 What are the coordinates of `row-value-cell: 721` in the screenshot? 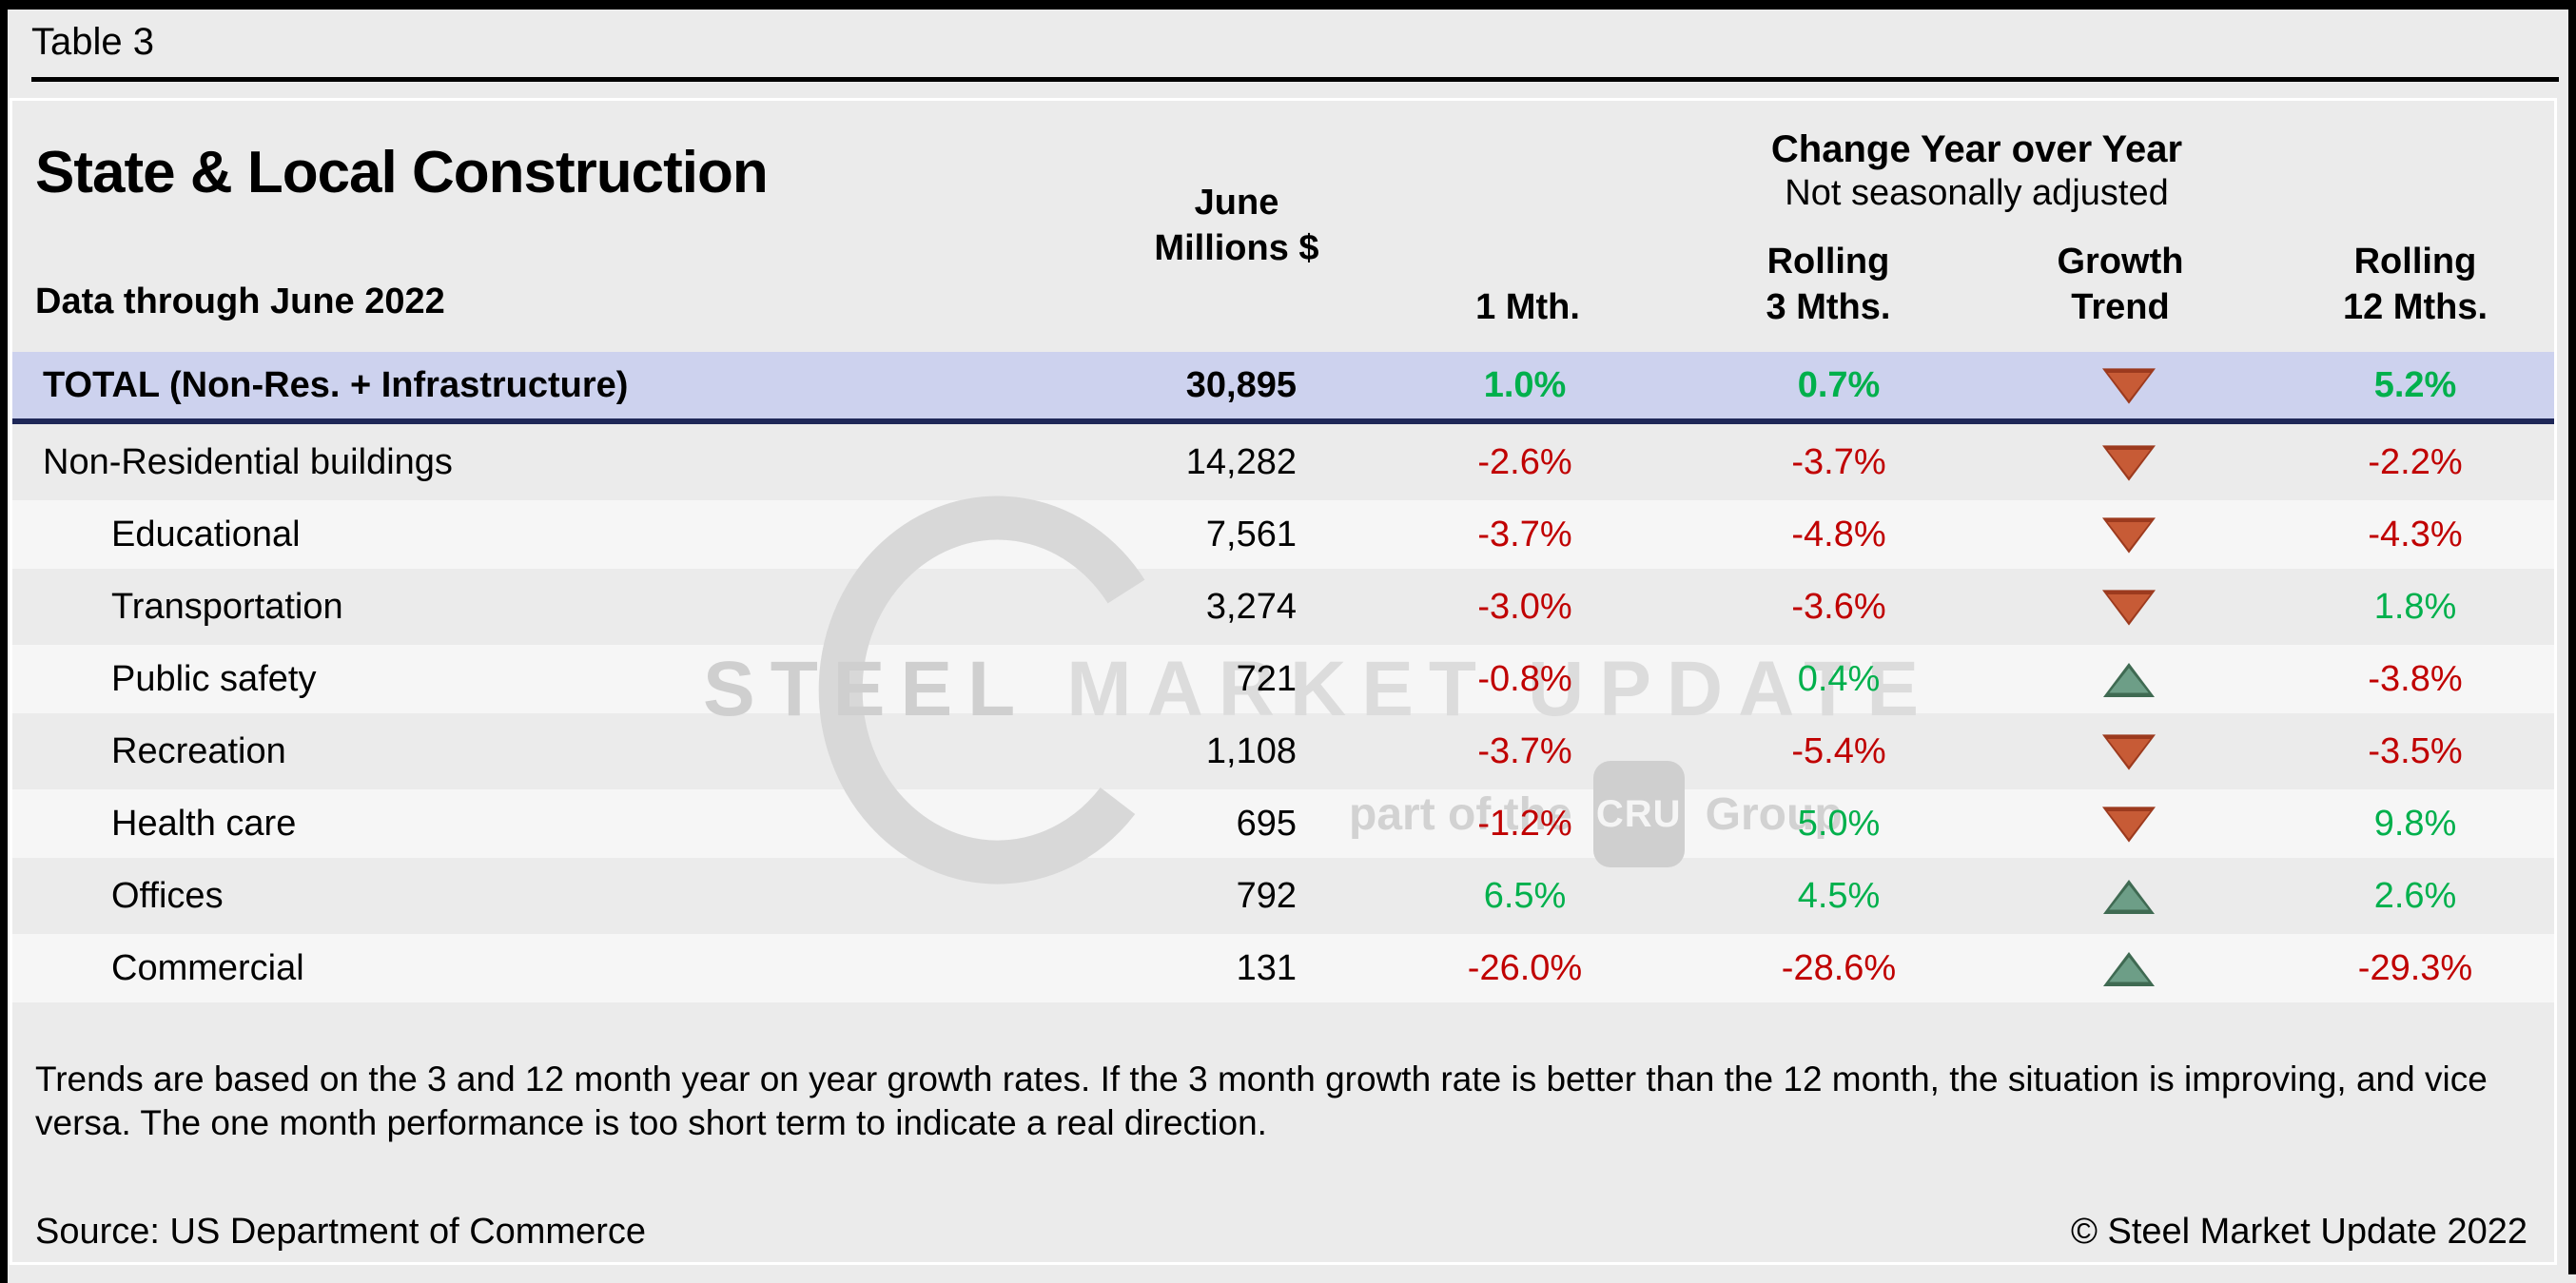 It's located at (1178, 679).